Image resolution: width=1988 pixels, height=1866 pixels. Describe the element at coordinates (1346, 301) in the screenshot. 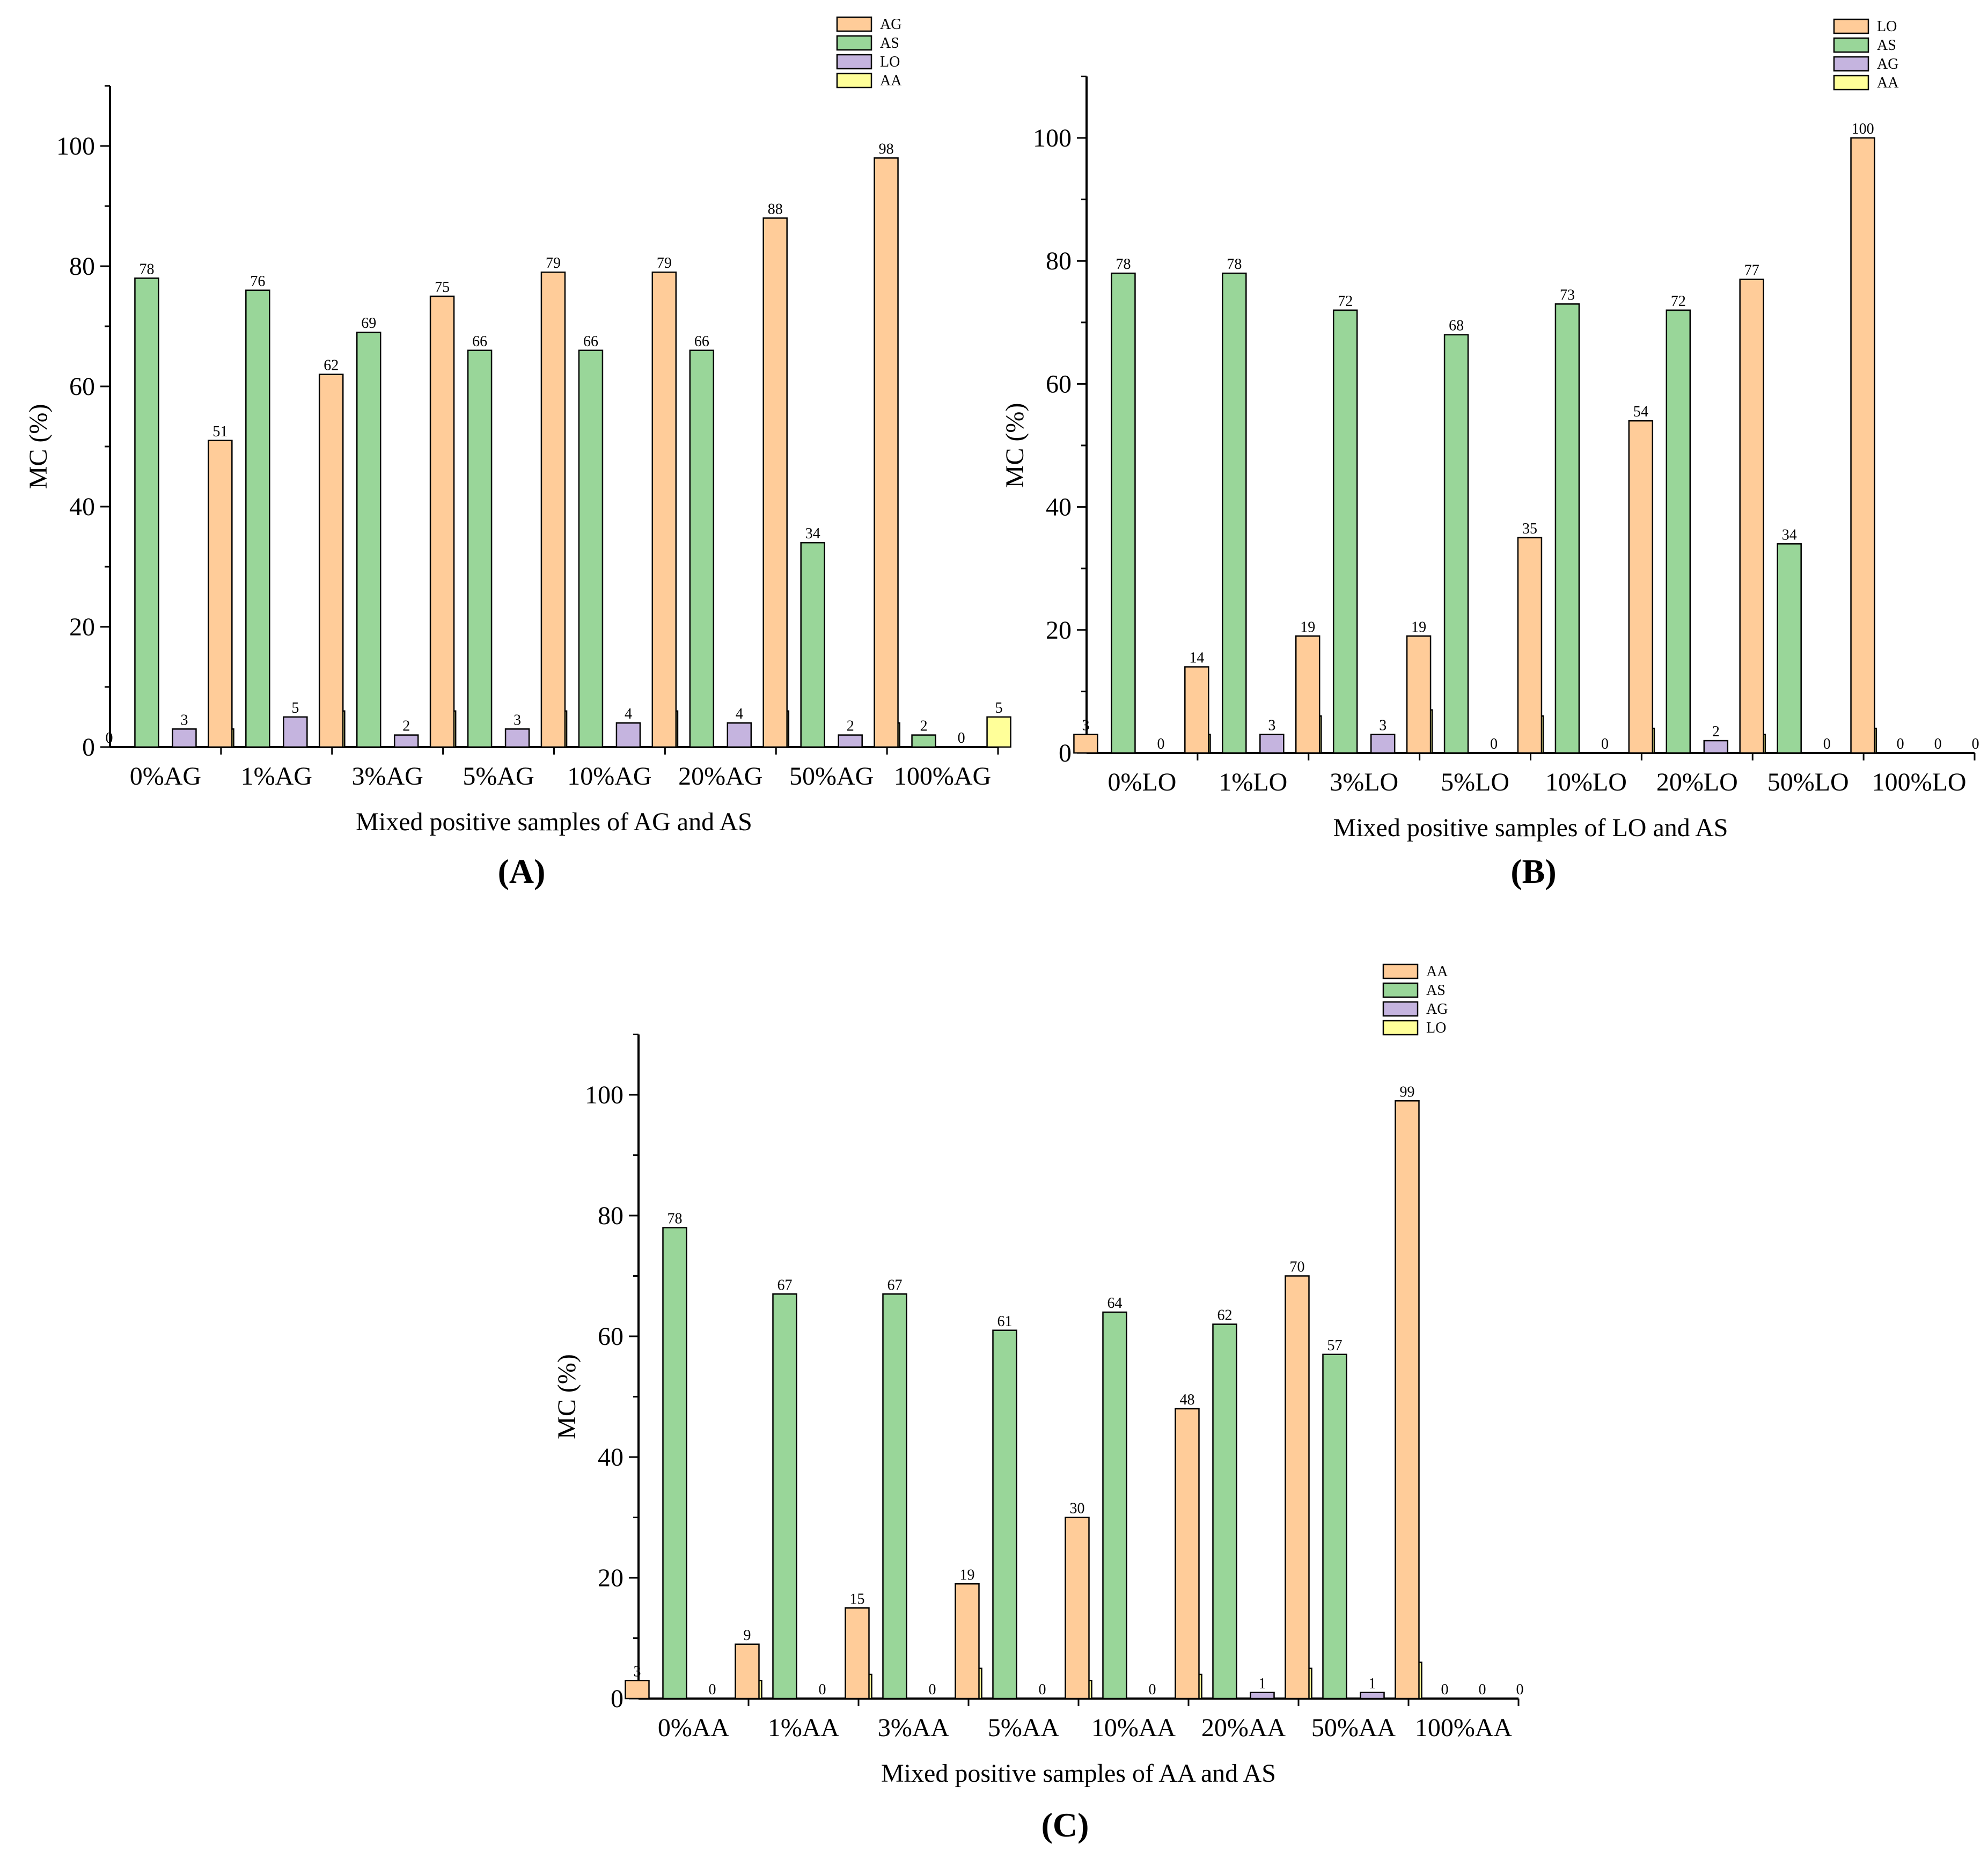

I see `bar-value-label: 72` at that location.